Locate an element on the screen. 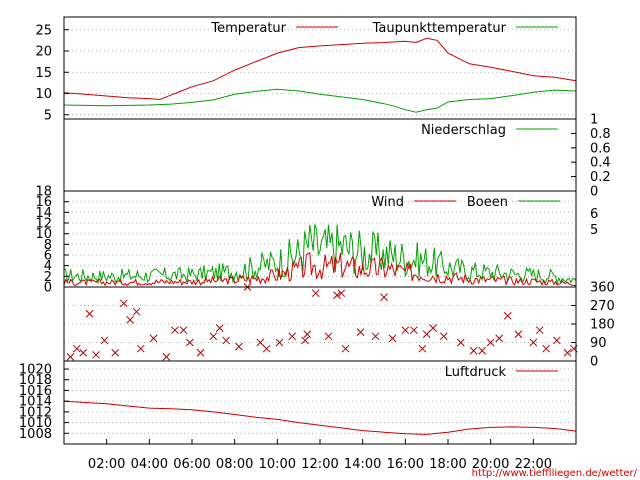 The height and width of the screenshot is (480, 640). y-tick-label-p4-4: 1016 is located at coordinates (35, 391).